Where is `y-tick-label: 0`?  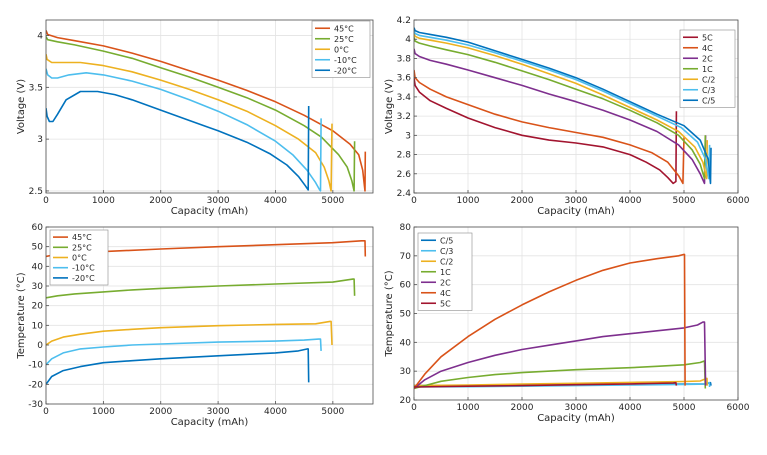 y-tick-label: 0 is located at coordinates (40, 346).